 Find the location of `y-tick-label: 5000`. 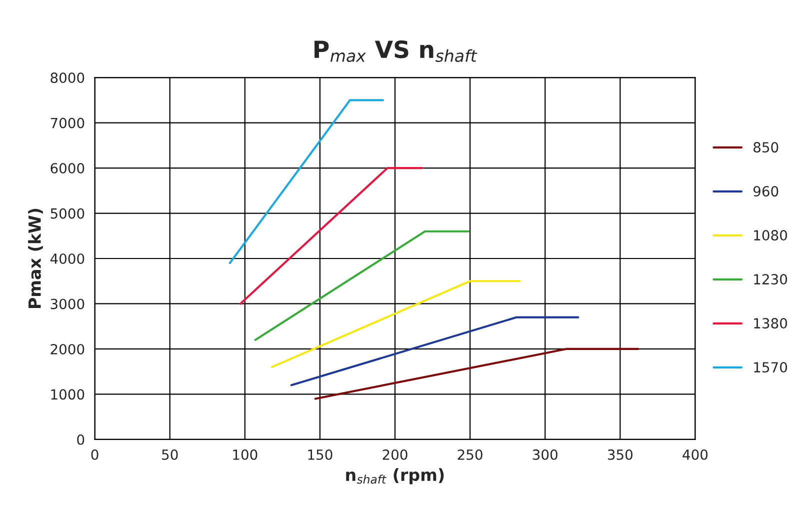

y-tick-label: 5000 is located at coordinates (67, 213).